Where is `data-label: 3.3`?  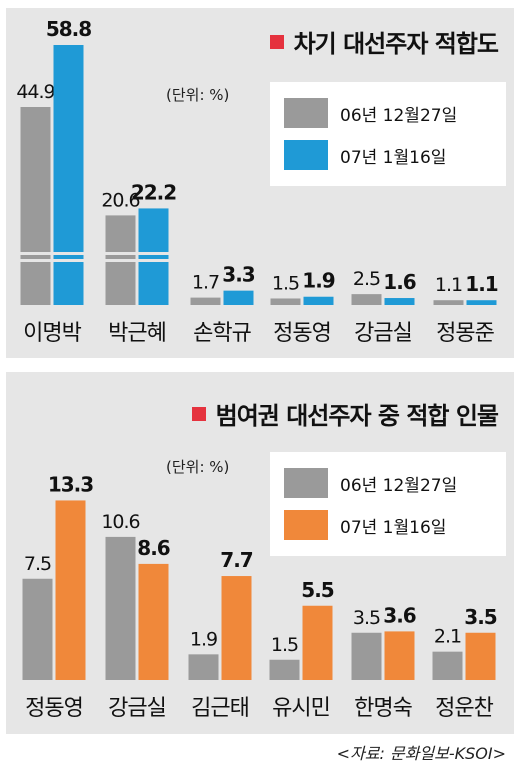
data-label: 3.3 is located at coordinates (238, 275).